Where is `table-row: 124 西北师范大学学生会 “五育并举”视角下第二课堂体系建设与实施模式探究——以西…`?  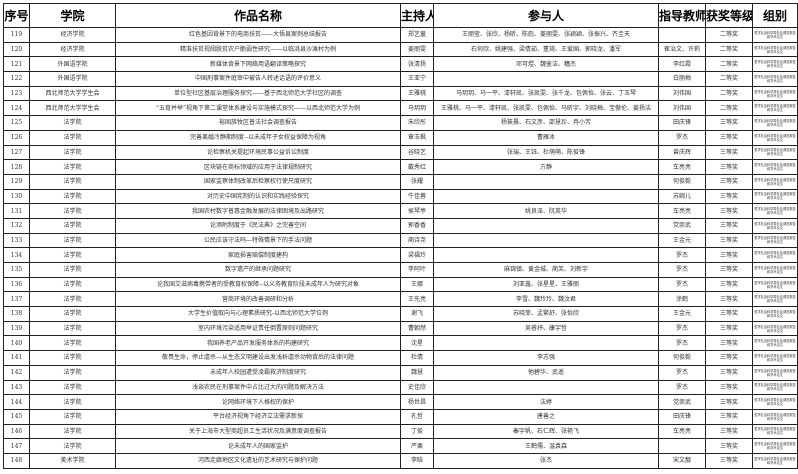 table-row: 124 西北师范大学学生会 “五育并举”视角下第二课堂体系建设与实施模式探究——以西… is located at coordinates (400, 108).